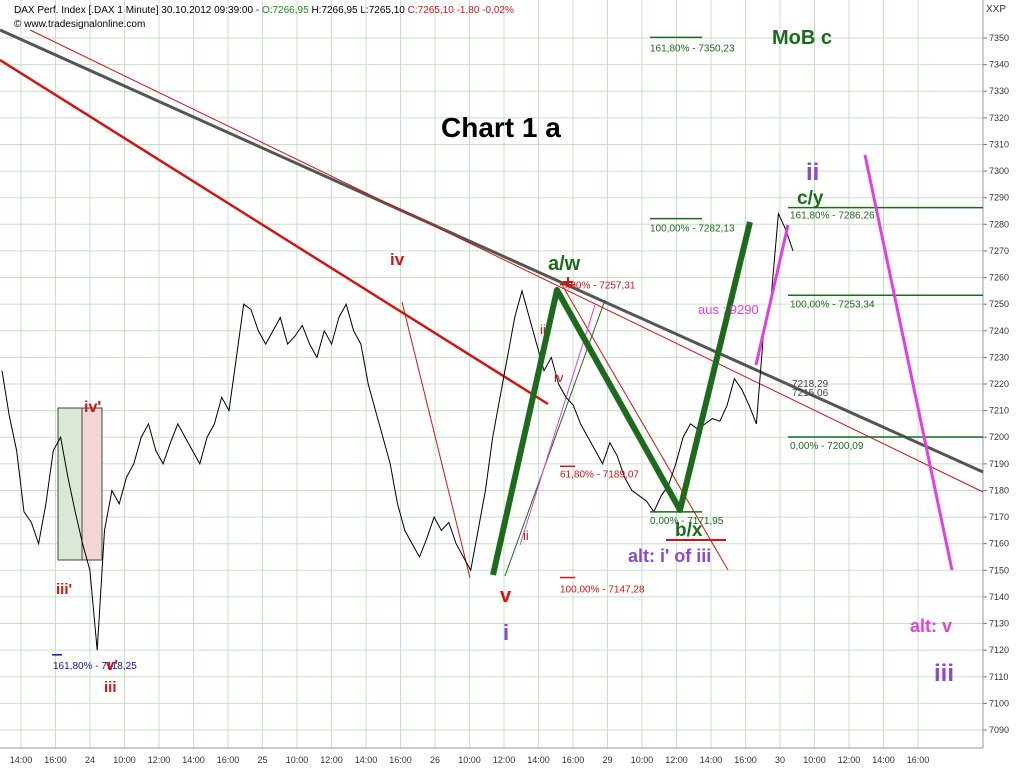 The image size is (1024, 768). Describe the element at coordinates (669, 556) in the screenshot. I see `label-alt-i-of-iii: alt: i' of iii` at that location.